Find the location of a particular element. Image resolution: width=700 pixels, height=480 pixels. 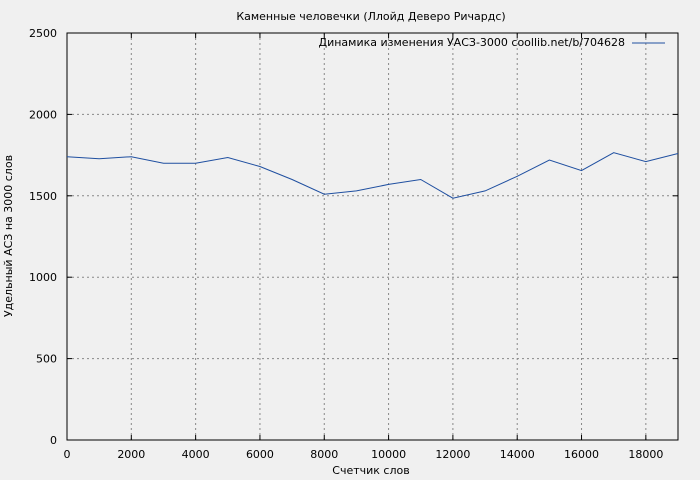

x-tick-label: 16000 is located at coordinates (581, 454).